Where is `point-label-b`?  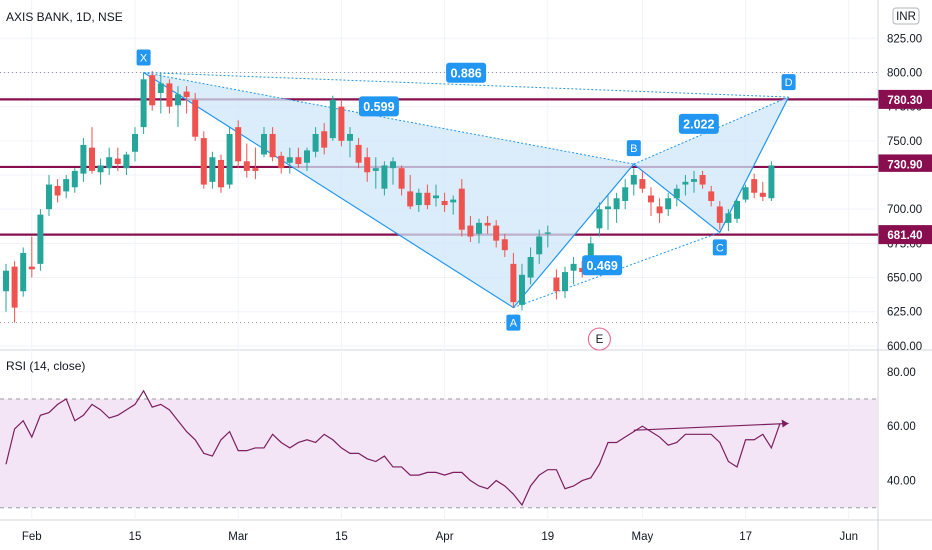 point-label-b is located at coordinates (633, 148).